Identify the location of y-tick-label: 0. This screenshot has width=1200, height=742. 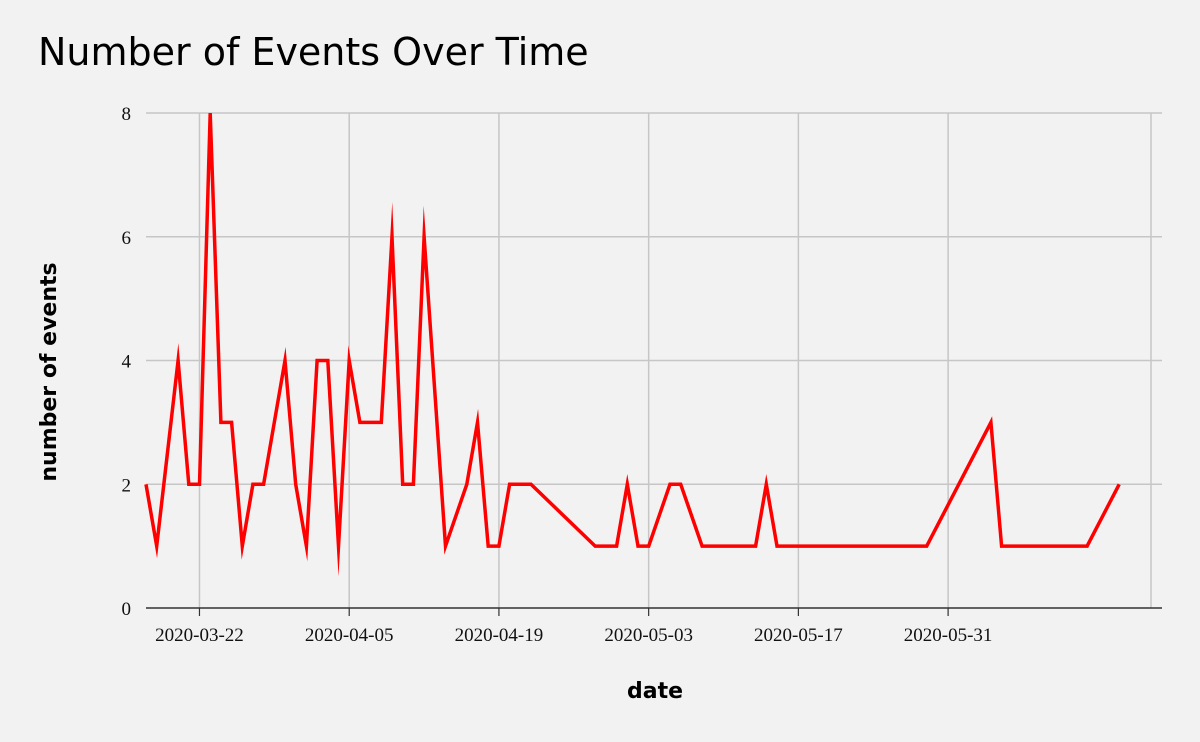
(127, 609).